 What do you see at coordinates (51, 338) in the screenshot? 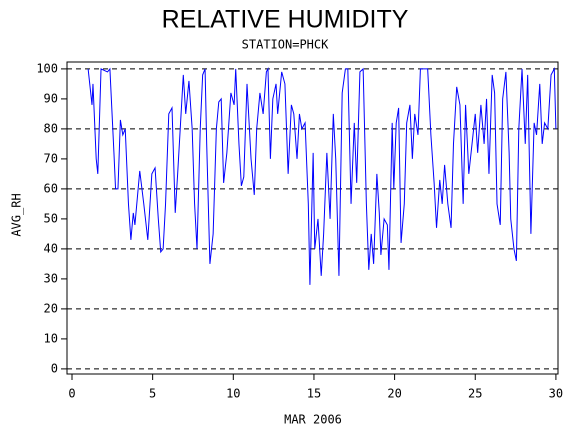
I see `y-tick-label: 10` at bounding box center [51, 338].